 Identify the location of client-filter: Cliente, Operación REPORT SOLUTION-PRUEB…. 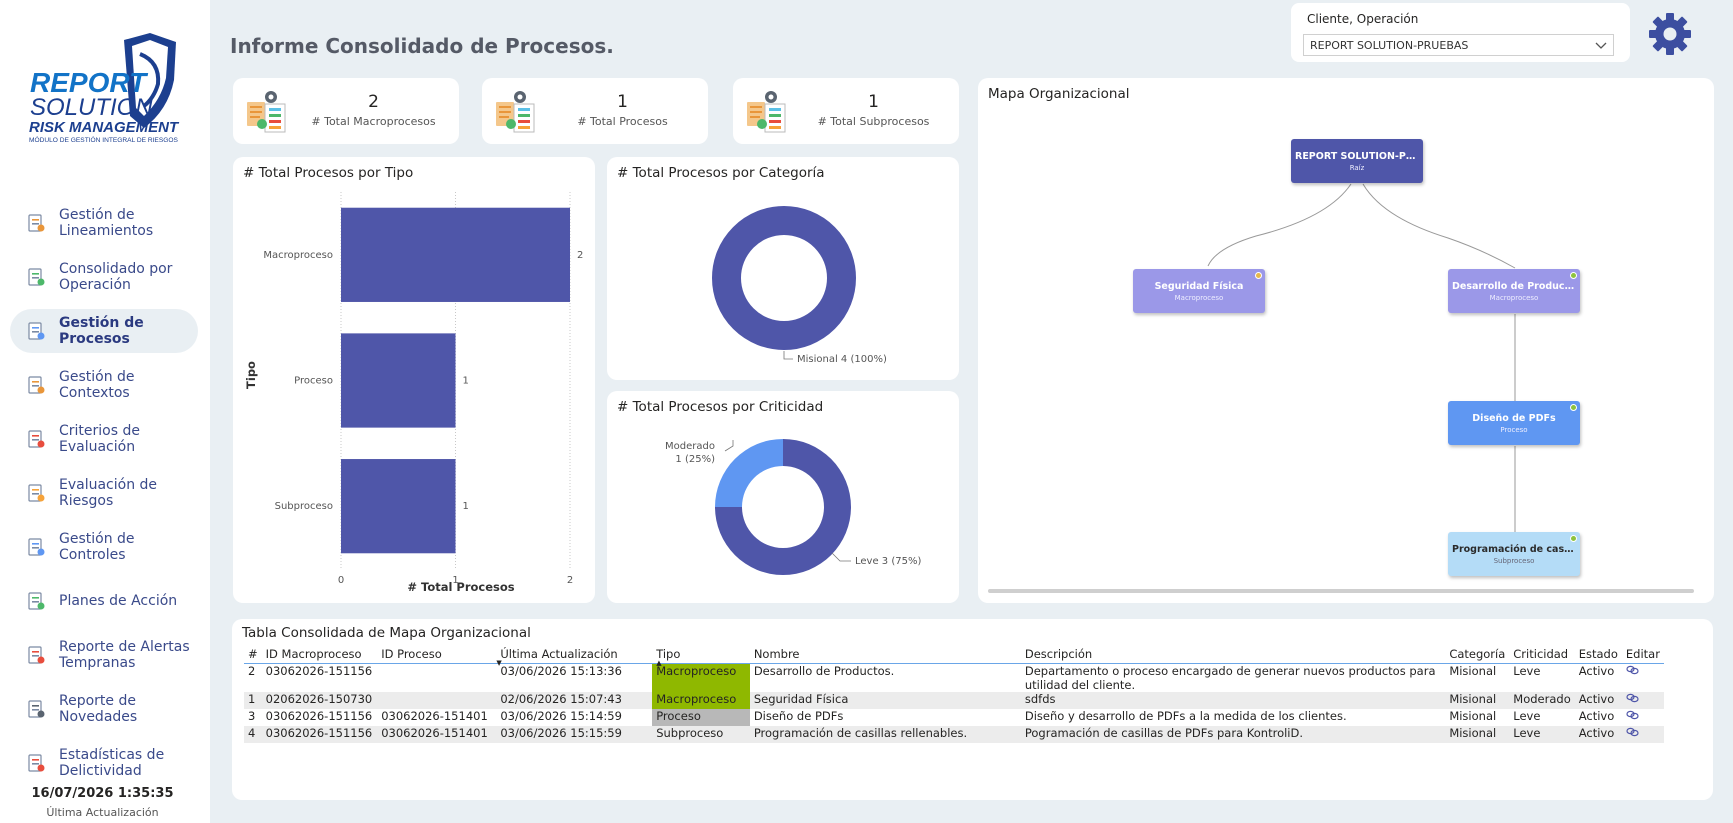
(1460, 32).